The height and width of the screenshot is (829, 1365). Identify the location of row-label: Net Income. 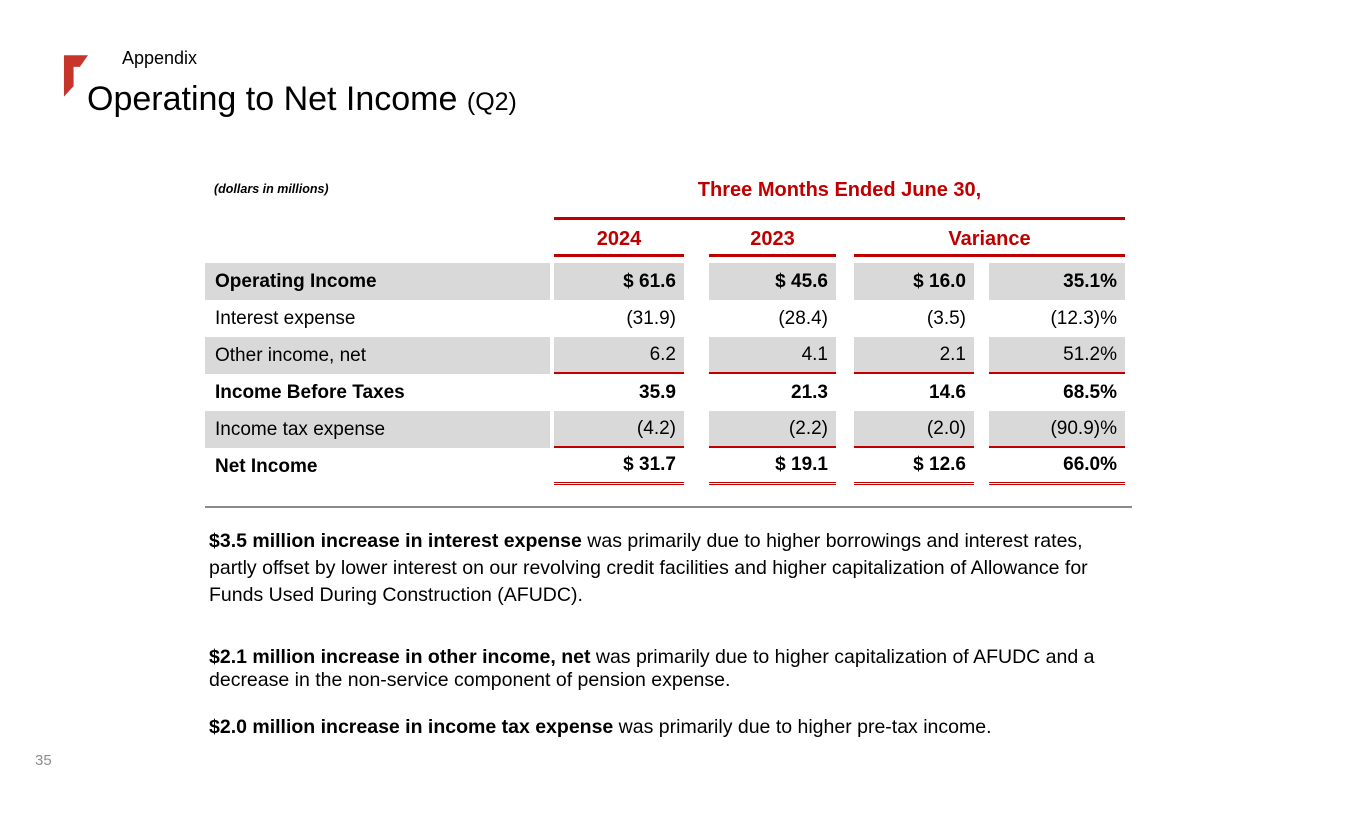
(266, 466).